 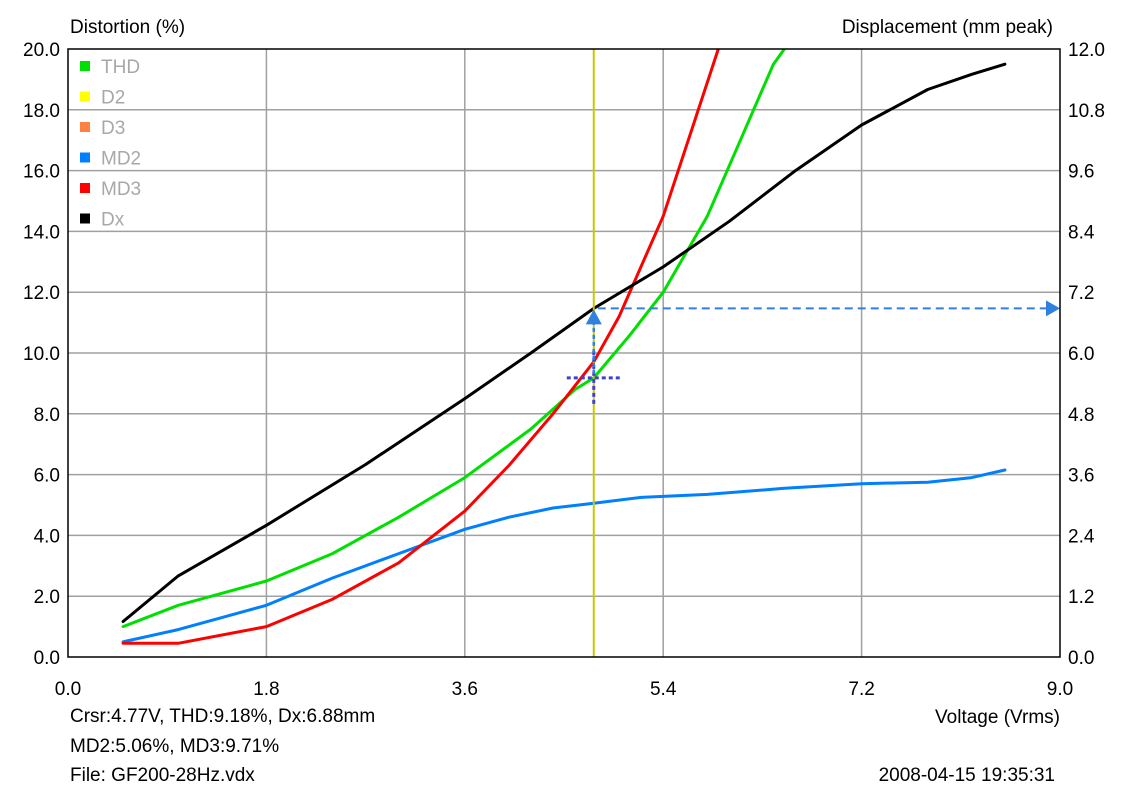 What do you see at coordinates (1081, 536) in the screenshot?
I see `y-right-tick-label: 2.4` at bounding box center [1081, 536].